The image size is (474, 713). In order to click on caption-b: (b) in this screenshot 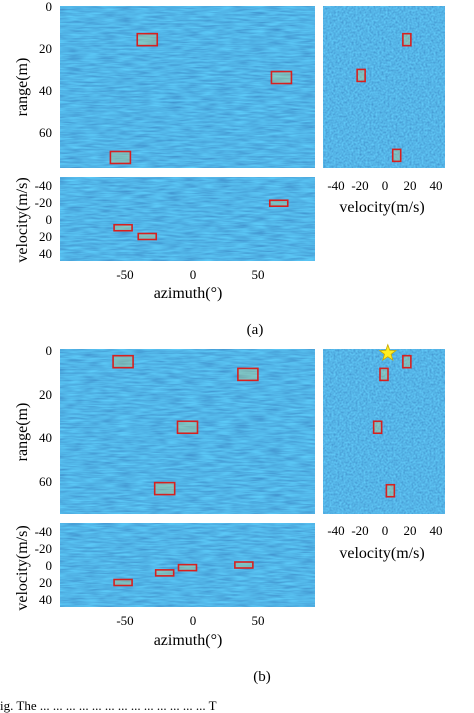, I will do `click(262, 677)`.